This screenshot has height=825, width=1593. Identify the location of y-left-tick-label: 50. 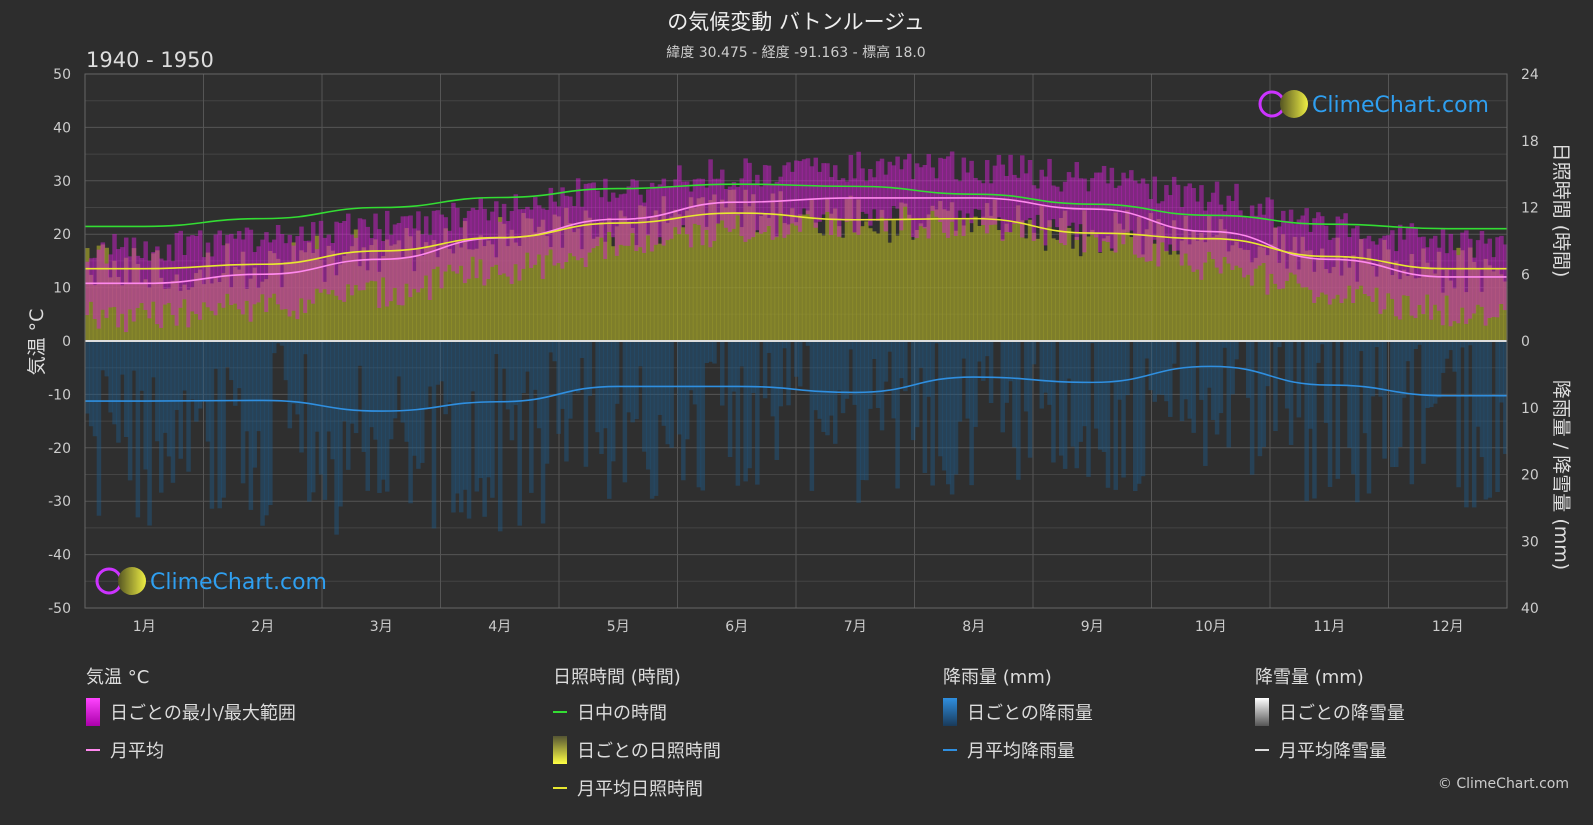
(62, 75).